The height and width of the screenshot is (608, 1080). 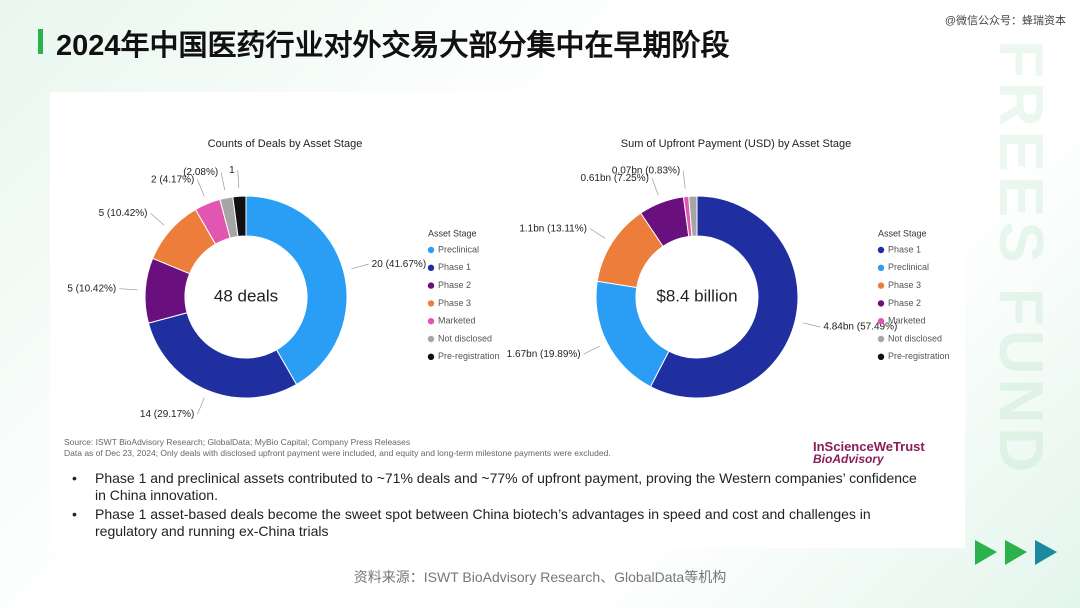 What do you see at coordinates (615, 178) in the screenshot?
I see `data-label: 0.61bn (7.25%)` at bounding box center [615, 178].